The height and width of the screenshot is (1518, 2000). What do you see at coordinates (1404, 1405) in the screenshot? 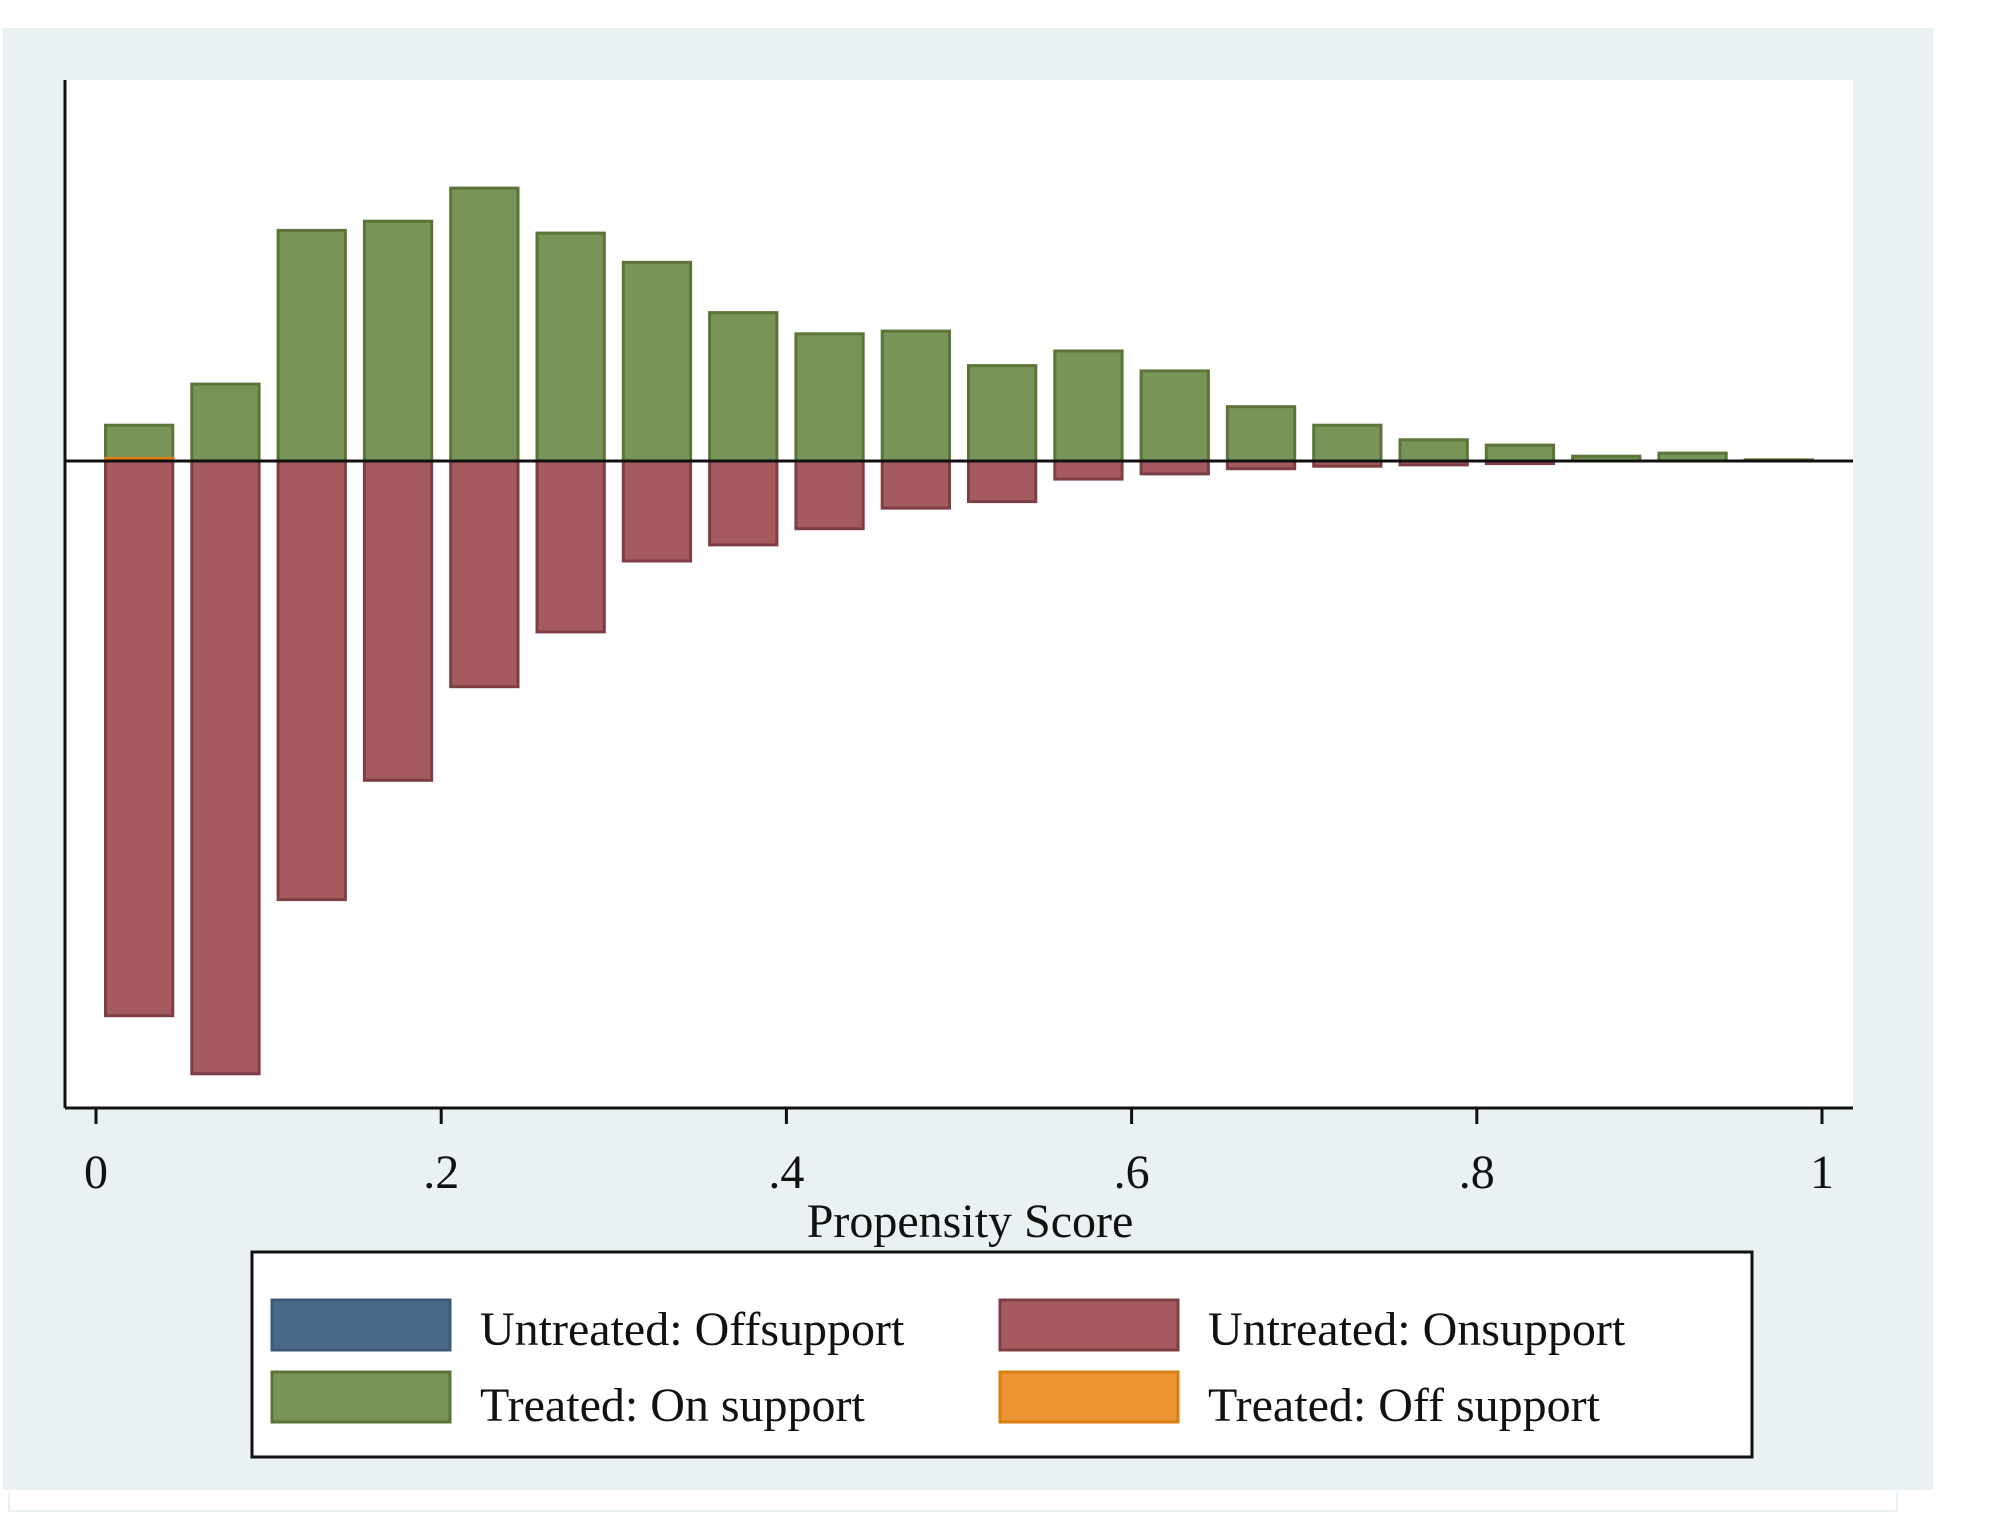
I see `legend-label-treated-offsupport: Treated: Off support` at bounding box center [1404, 1405].